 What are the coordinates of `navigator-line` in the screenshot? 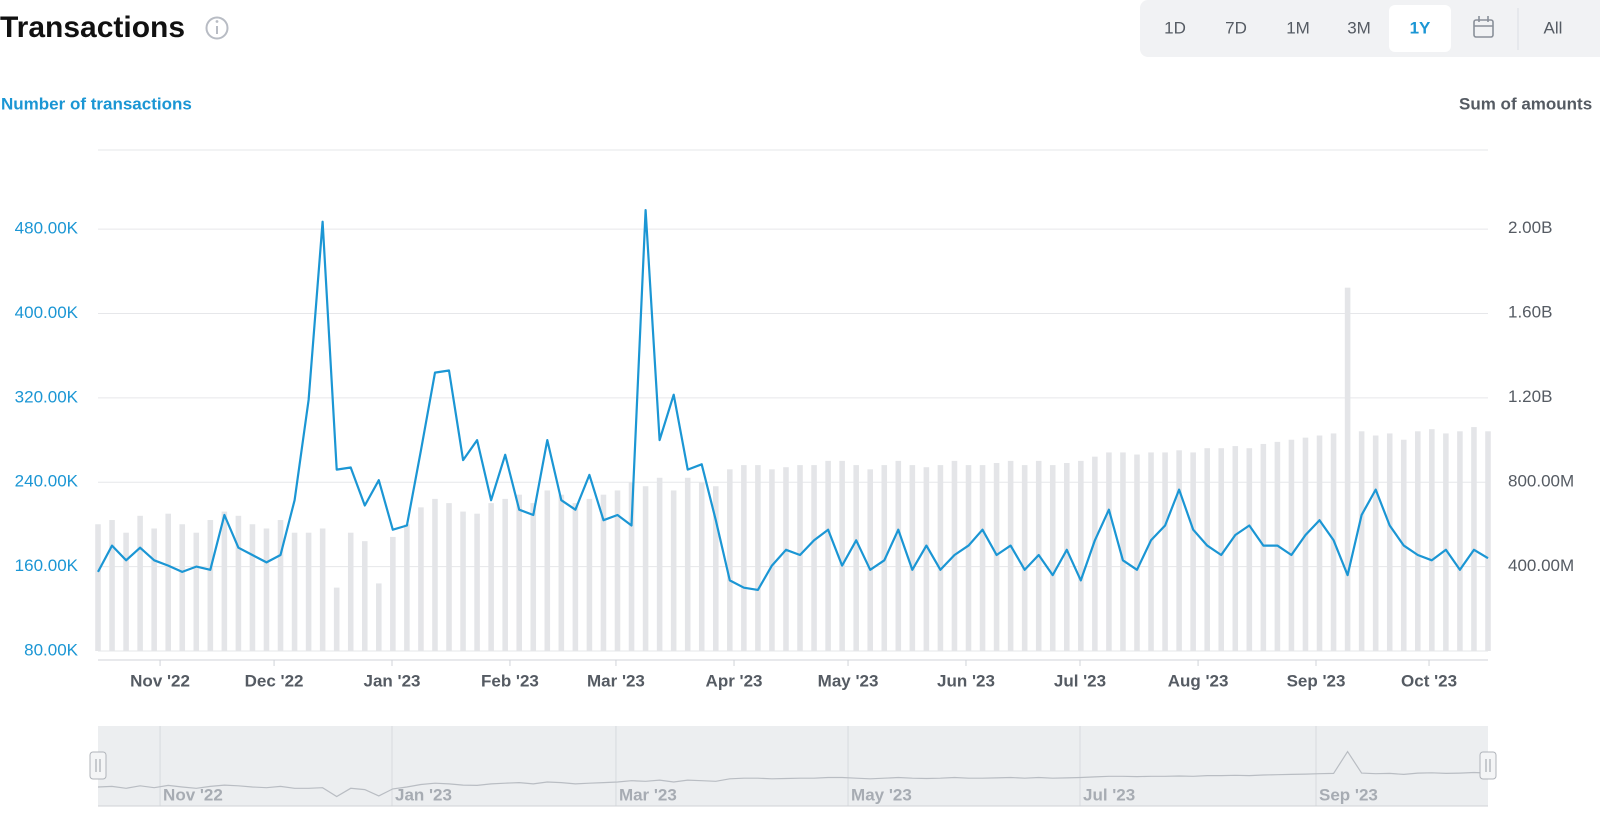 It's located at (793, 774).